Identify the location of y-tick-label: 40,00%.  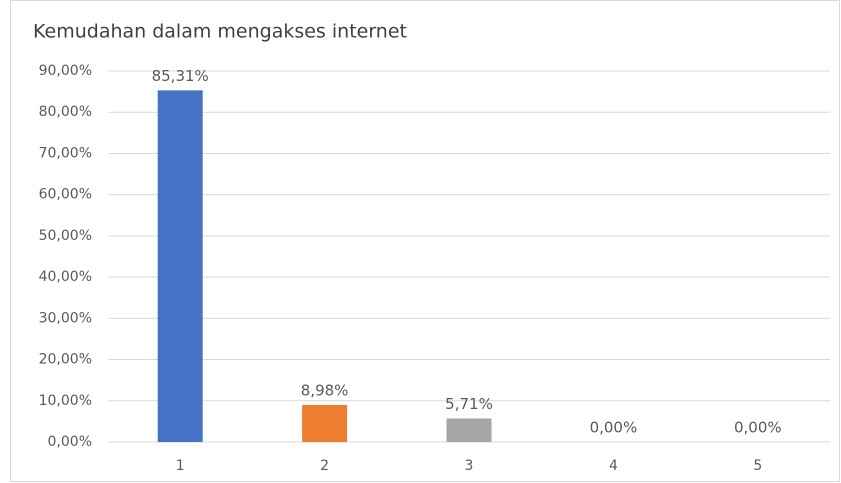
(65, 277).